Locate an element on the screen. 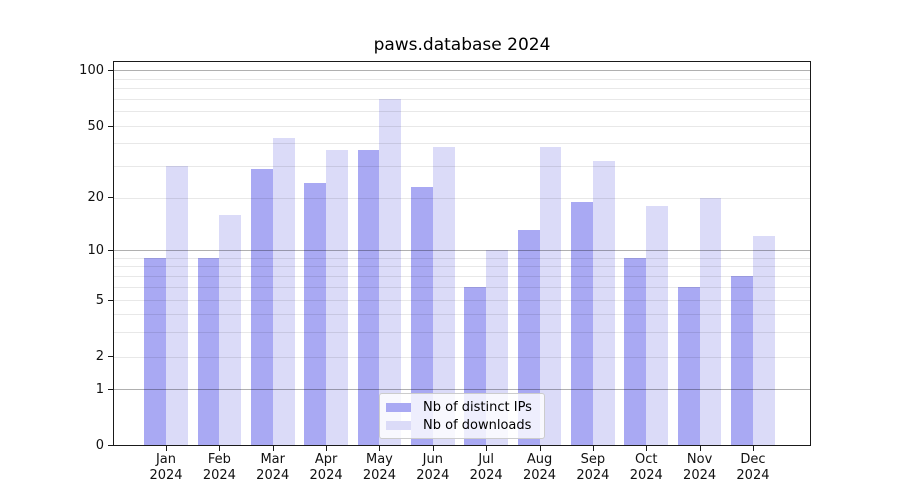  x-tick-mark-aug is located at coordinates (540, 448).